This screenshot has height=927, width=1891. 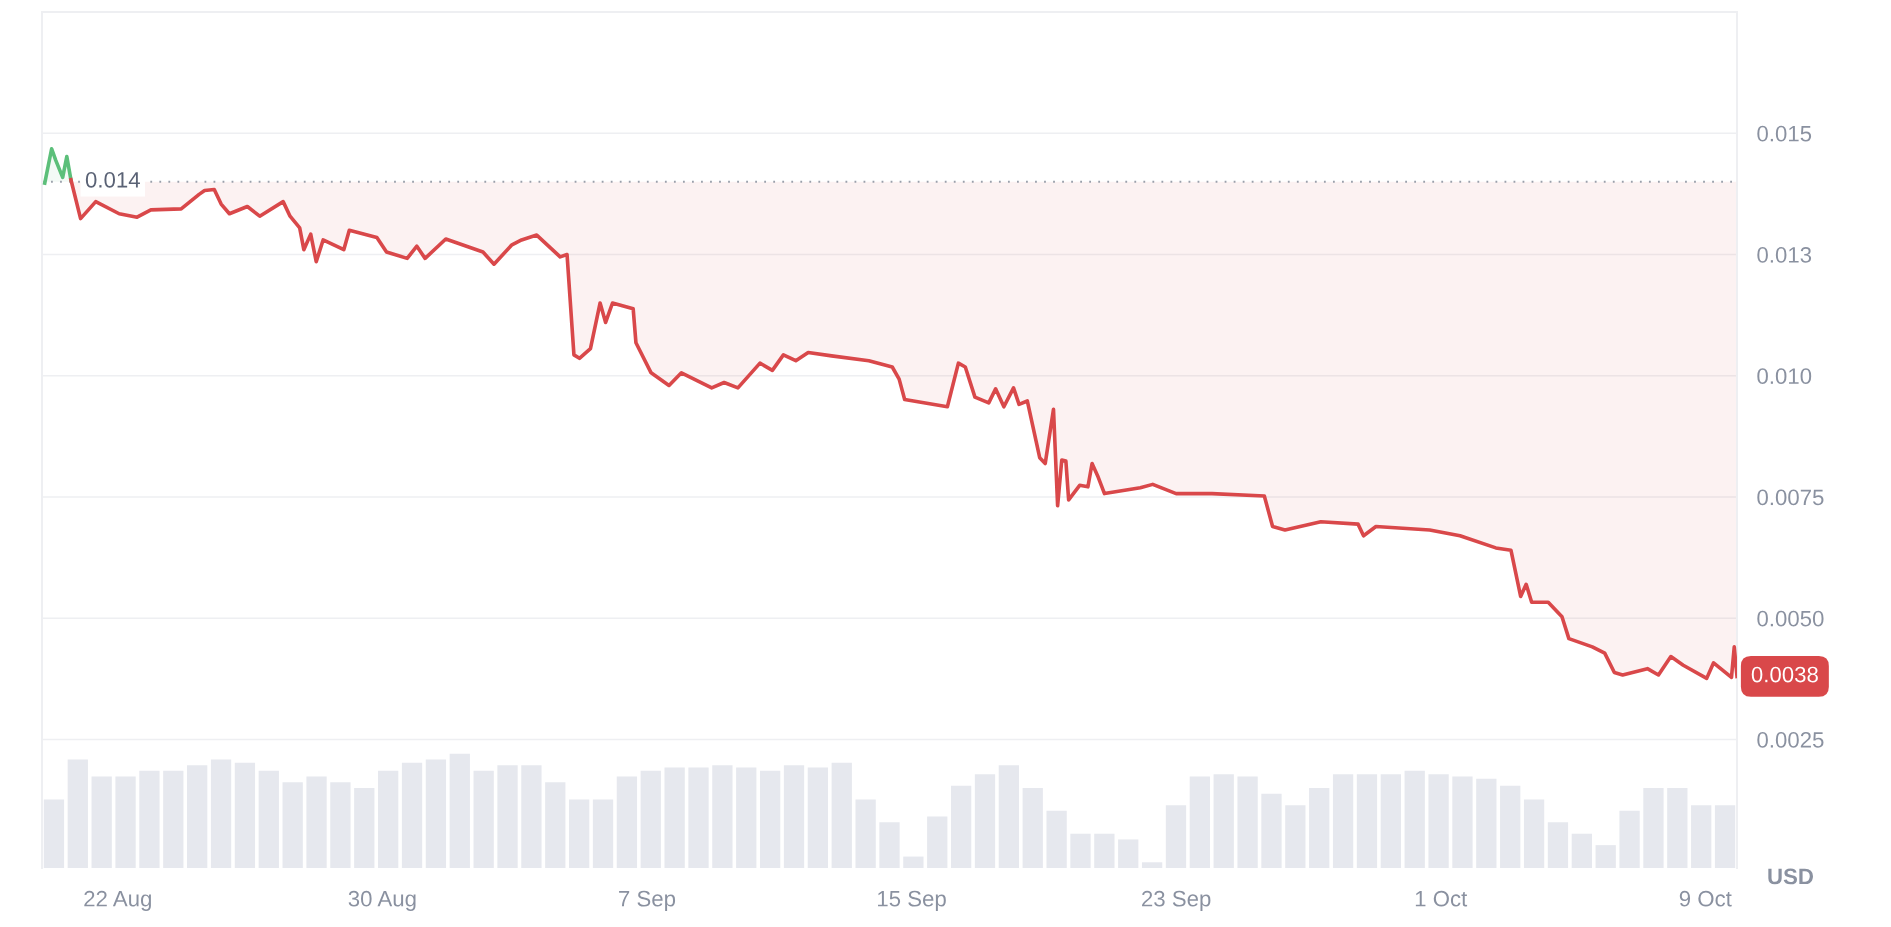 What do you see at coordinates (117, 900) in the screenshot?
I see `x-tick-label: 22 Aug` at bounding box center [117, 900].